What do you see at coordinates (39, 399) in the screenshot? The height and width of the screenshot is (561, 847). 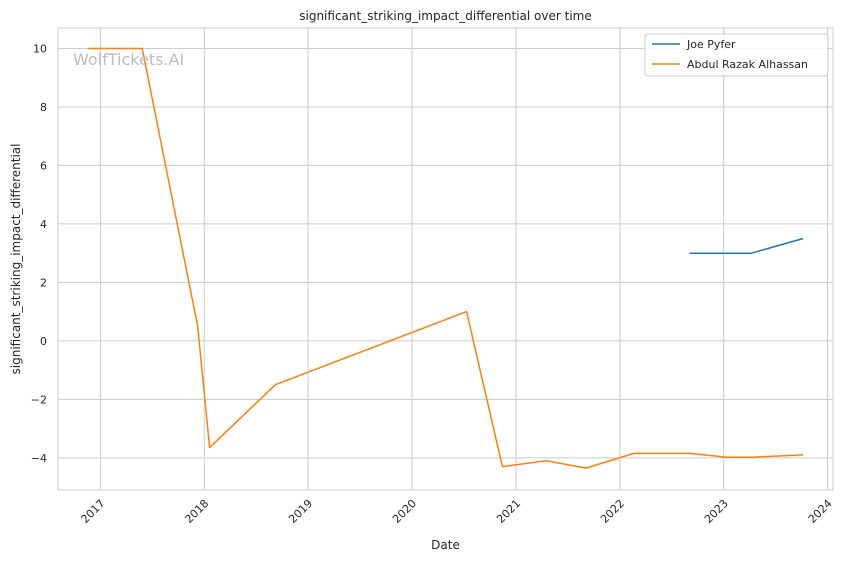 I see `y-tick-label: −2` at bounding box center [39, 399].